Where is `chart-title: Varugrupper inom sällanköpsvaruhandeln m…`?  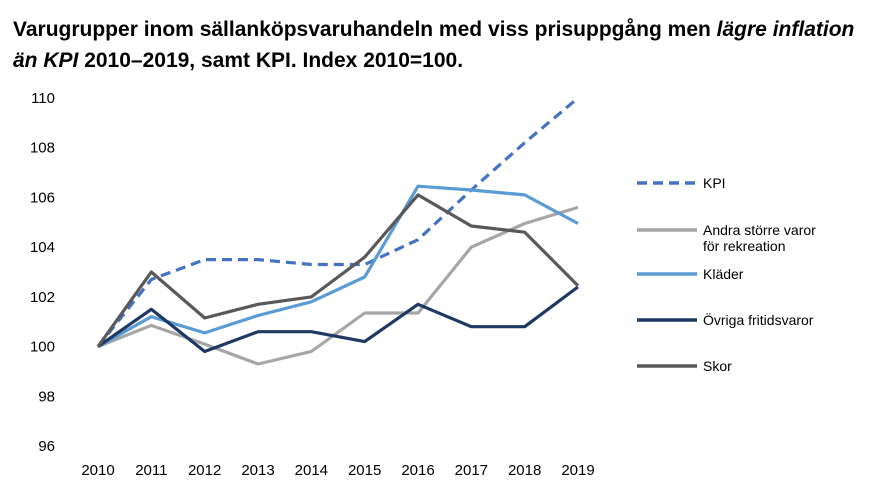 chart-title: Varugrupper inom sällanköpsvaruhandeln m… is located at coordinates (438, 45).